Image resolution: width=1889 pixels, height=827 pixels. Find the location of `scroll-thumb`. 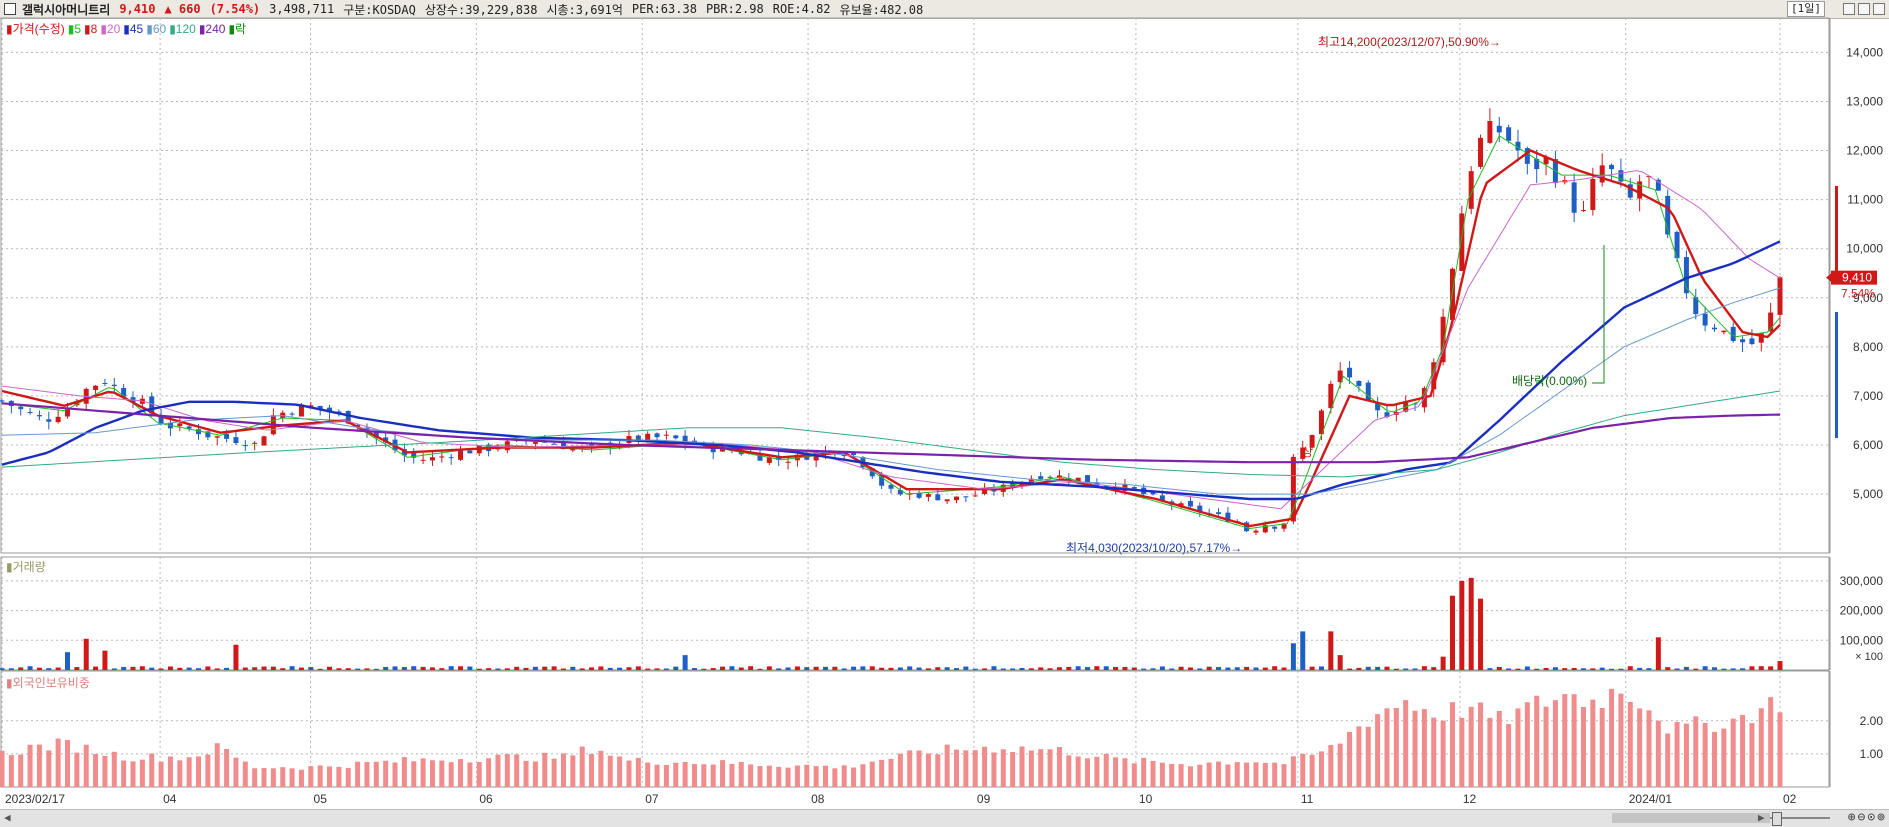

scroll-thumb is located at coordinates (1691, 818).